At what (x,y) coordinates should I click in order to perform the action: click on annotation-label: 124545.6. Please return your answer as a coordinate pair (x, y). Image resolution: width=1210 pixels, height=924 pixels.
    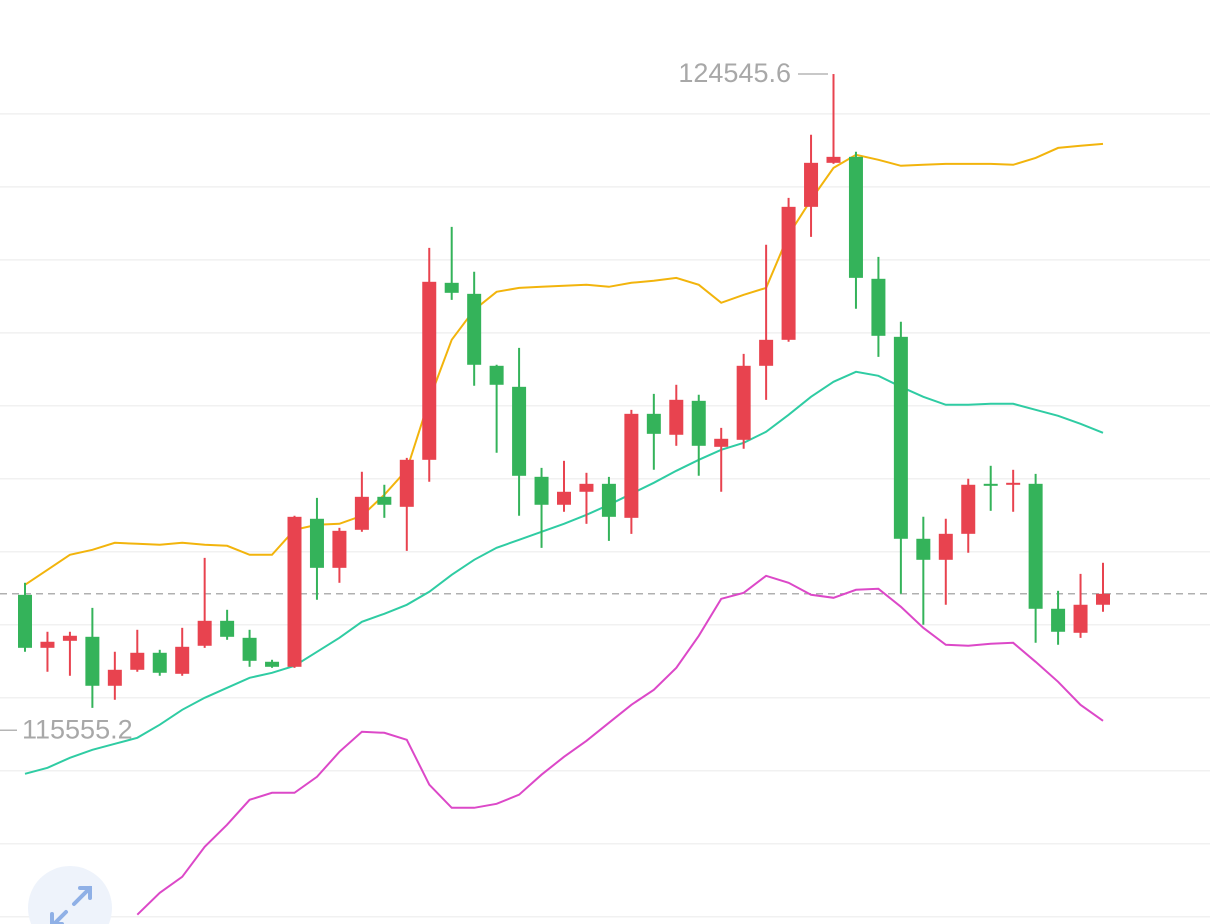
    Looking at the image, I should click on (734, 73).